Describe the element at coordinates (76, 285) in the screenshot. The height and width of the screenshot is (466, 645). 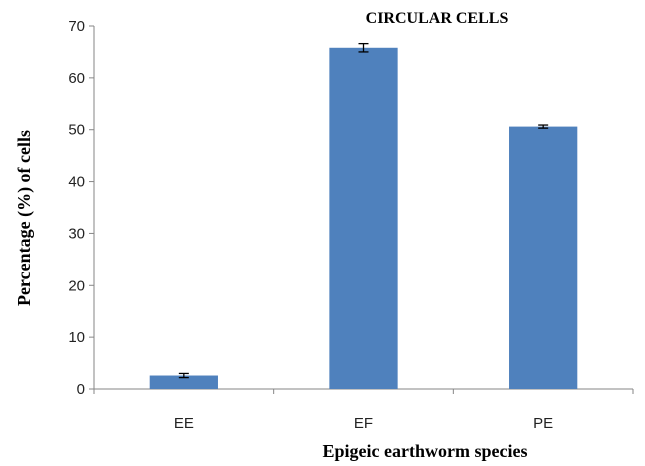
I see `y-tick-label: 20` at that location.